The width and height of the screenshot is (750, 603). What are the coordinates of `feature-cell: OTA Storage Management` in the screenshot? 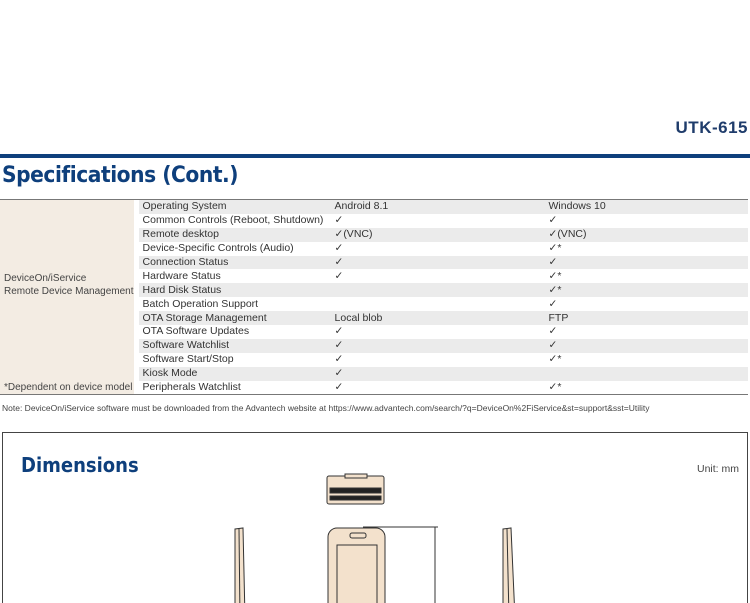 It's located at (234, 318).